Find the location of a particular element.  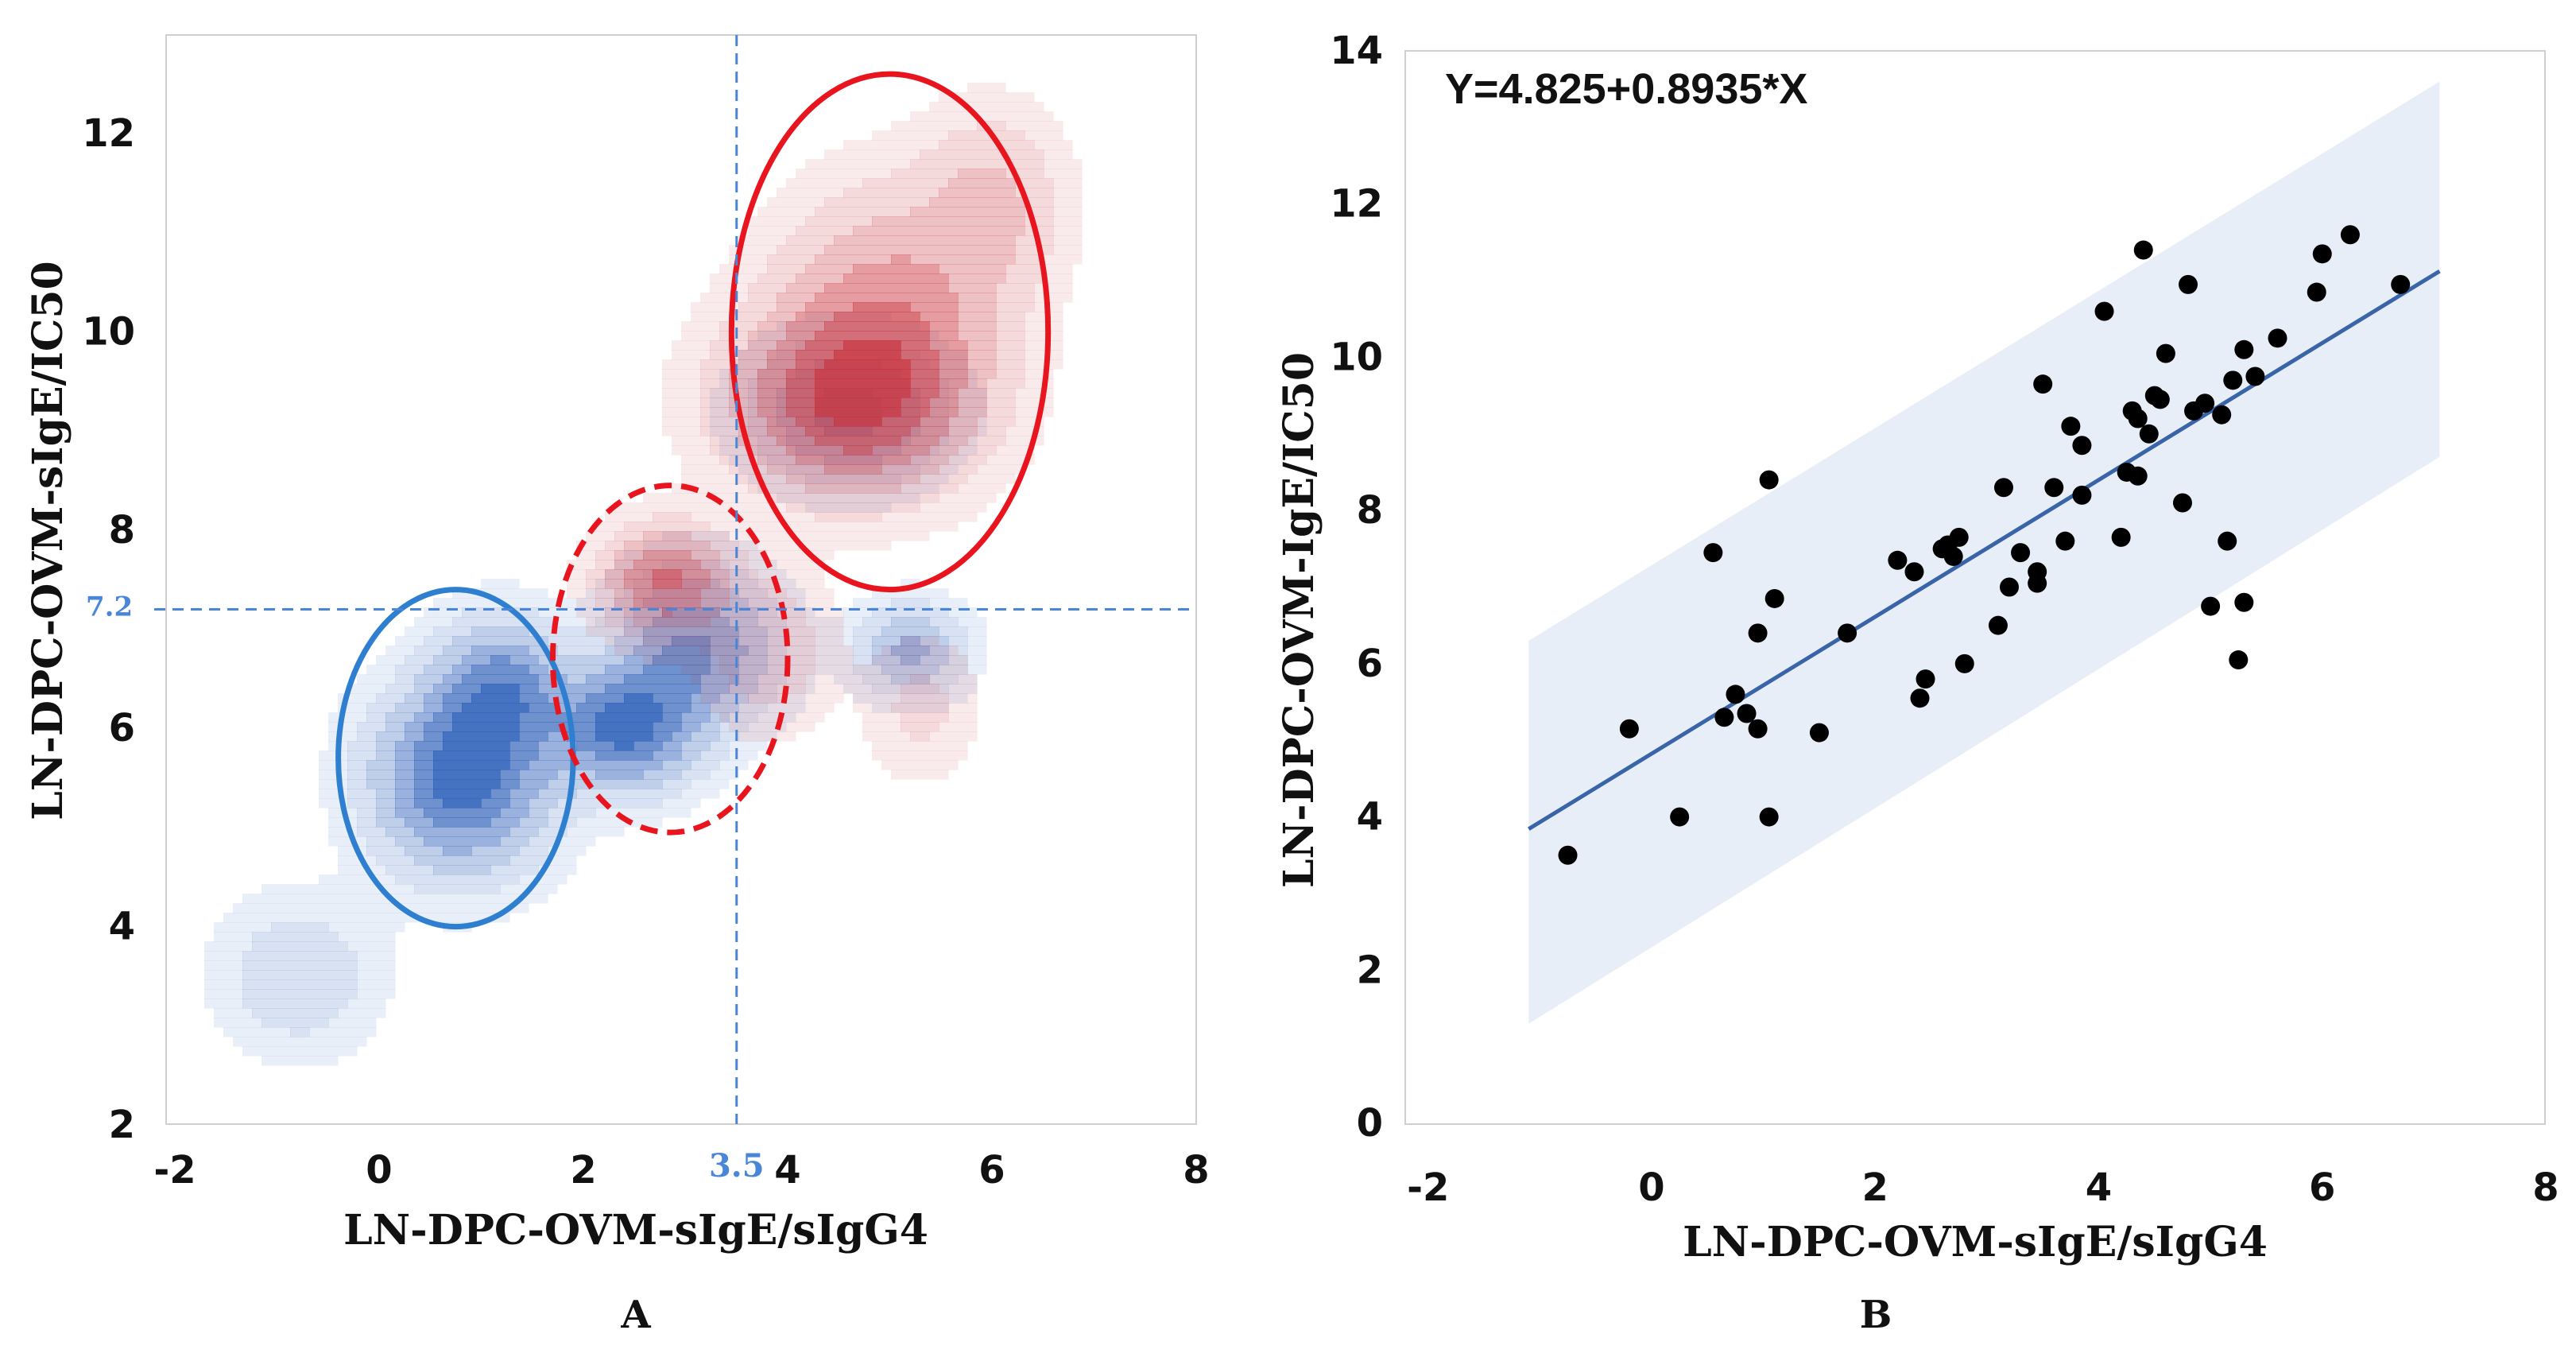

x-tick-label: 2 is located at coordinates (583, 1170).